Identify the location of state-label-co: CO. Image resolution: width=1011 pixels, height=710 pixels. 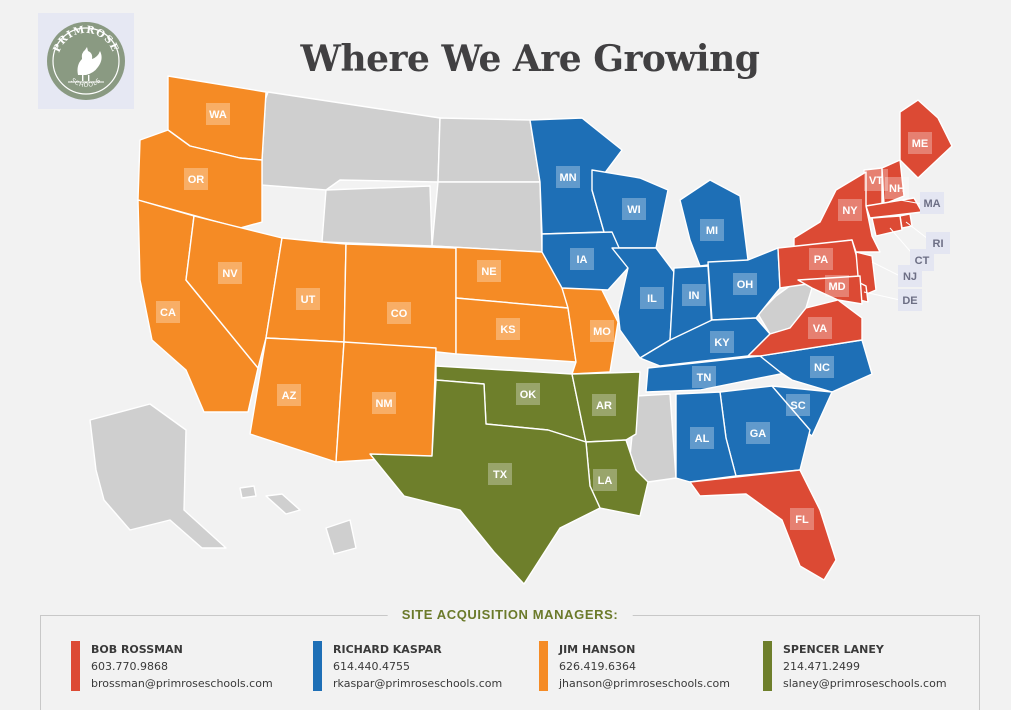
(399, 313).